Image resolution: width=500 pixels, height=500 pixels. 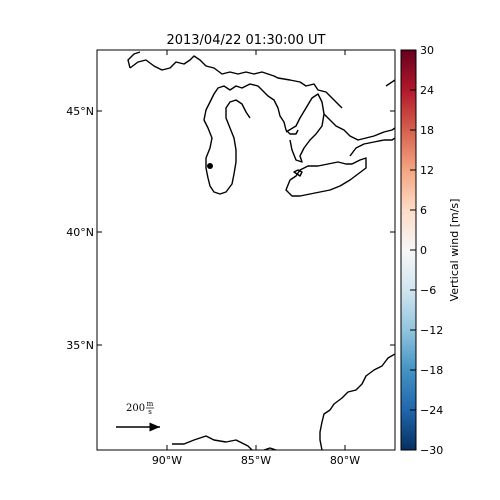 I want to click on lake-erie, so click(x=326, y=177).